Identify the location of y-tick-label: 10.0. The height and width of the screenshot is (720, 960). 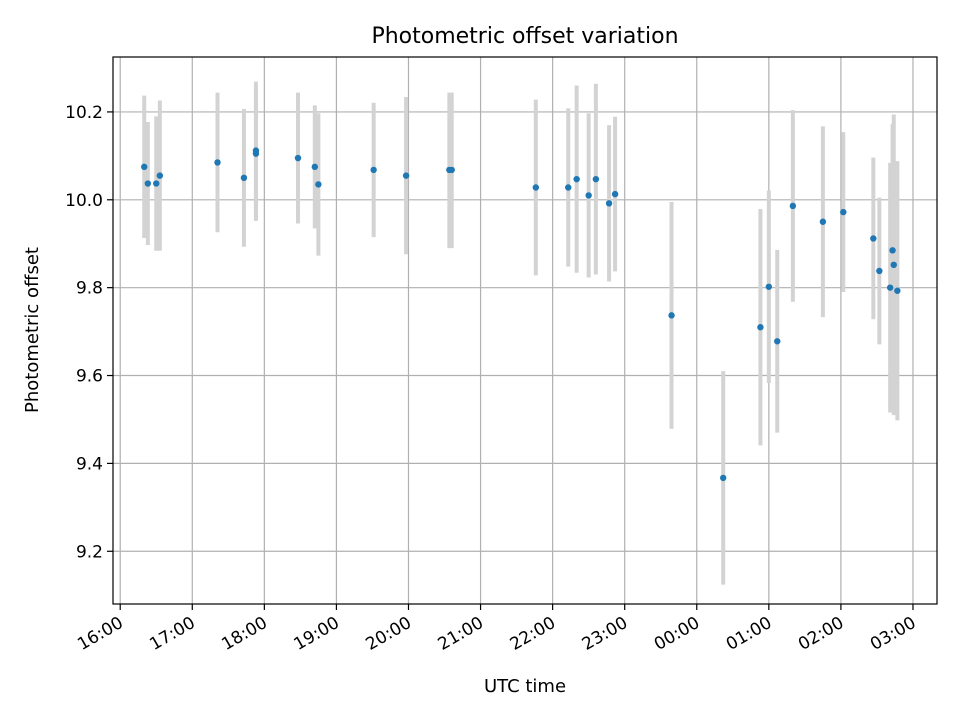
(84, 201).